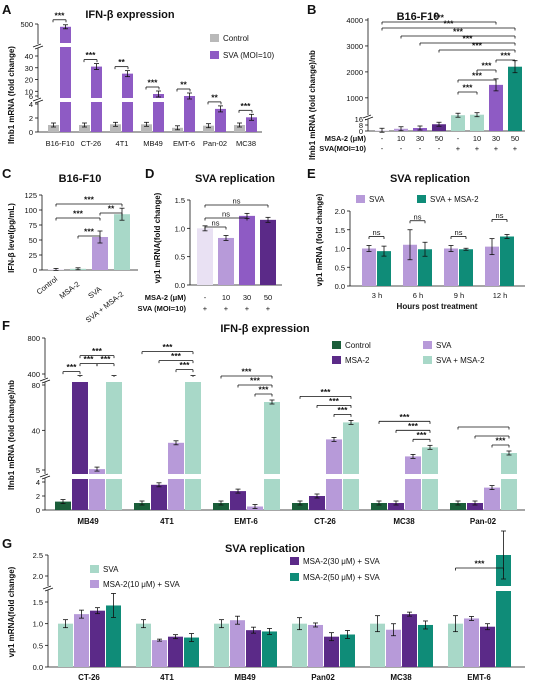 The image size is (535, 685). Describe the element at coordinates (361, 125) in the screenshot. I see `y-axis-tick-label: 8` at that location.